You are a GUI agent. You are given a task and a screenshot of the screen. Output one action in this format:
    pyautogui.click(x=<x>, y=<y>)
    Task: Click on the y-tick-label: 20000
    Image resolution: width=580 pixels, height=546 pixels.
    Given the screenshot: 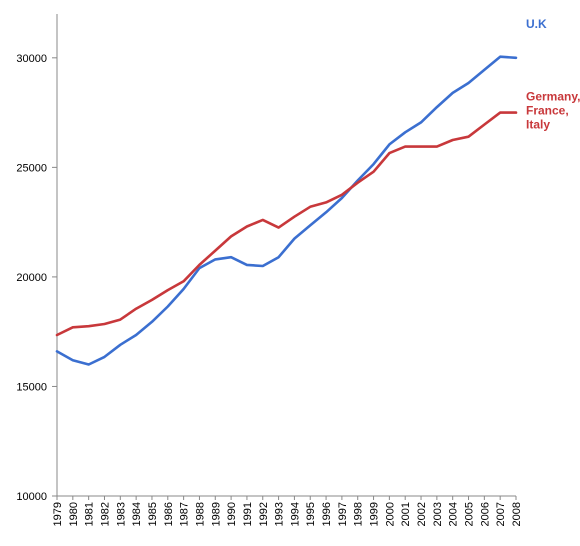 What is the action you would take?
    pyautogui.click(x=31, y=278)
    